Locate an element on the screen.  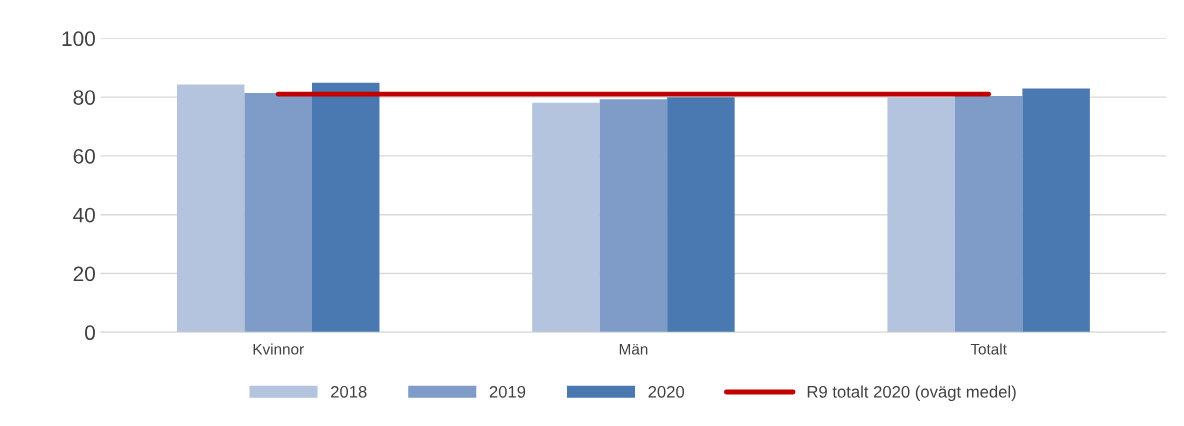
x-tick-label: Kvinnor is located at coordinates (278, 349).